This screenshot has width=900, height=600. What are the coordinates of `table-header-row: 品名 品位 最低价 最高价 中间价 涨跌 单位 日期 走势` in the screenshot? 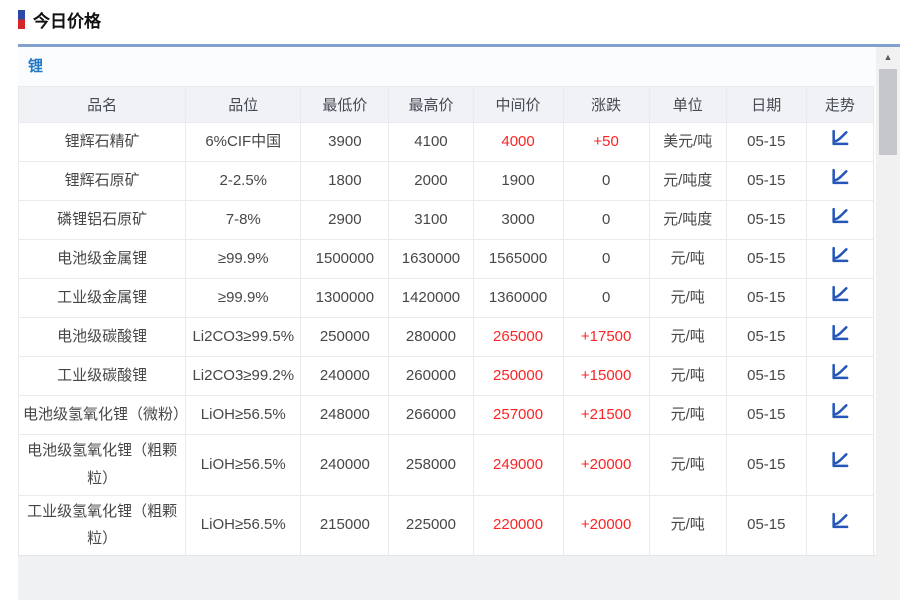 It's located at (446, 104).